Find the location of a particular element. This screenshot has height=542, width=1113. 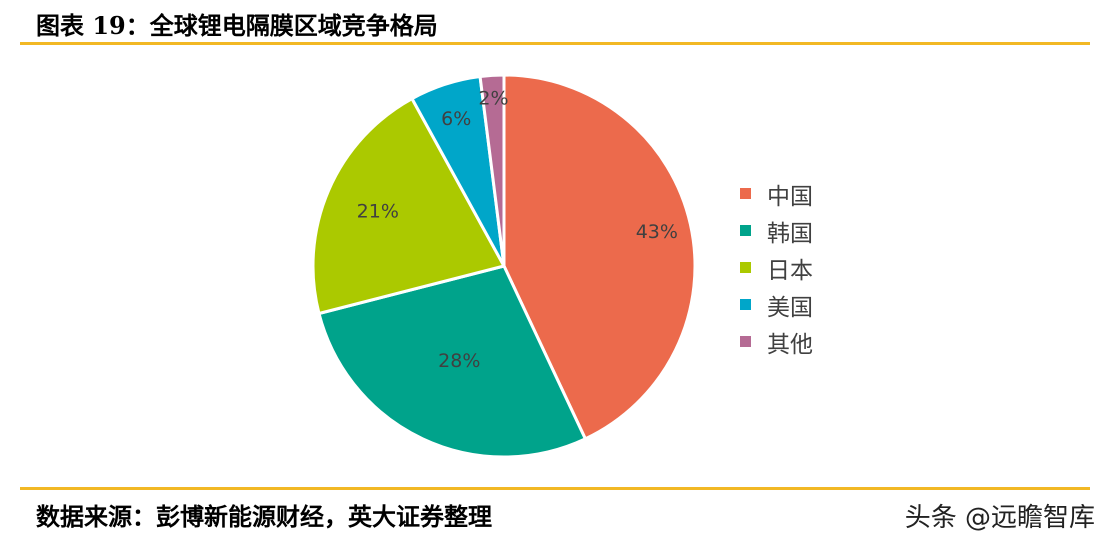

footer-divider is located at coordinates (555, 488).